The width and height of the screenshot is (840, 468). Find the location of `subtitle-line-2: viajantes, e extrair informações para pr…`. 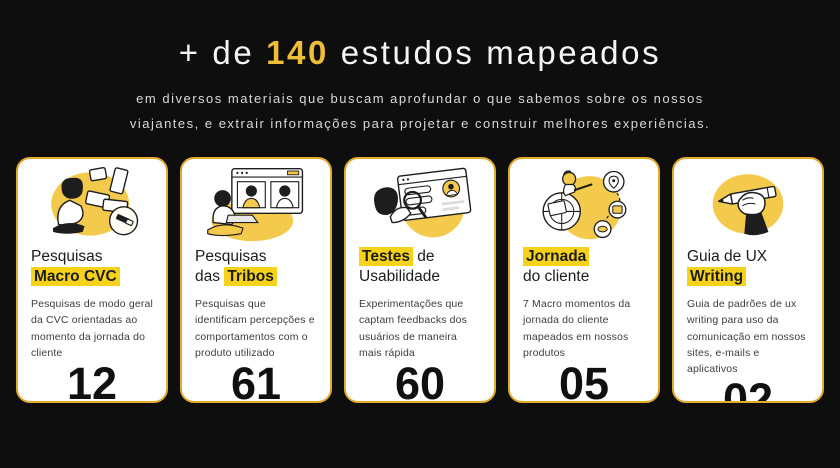

subtitle-line-2: viajantes, e extrair informações para pr… is located at coordinates (420, 124).